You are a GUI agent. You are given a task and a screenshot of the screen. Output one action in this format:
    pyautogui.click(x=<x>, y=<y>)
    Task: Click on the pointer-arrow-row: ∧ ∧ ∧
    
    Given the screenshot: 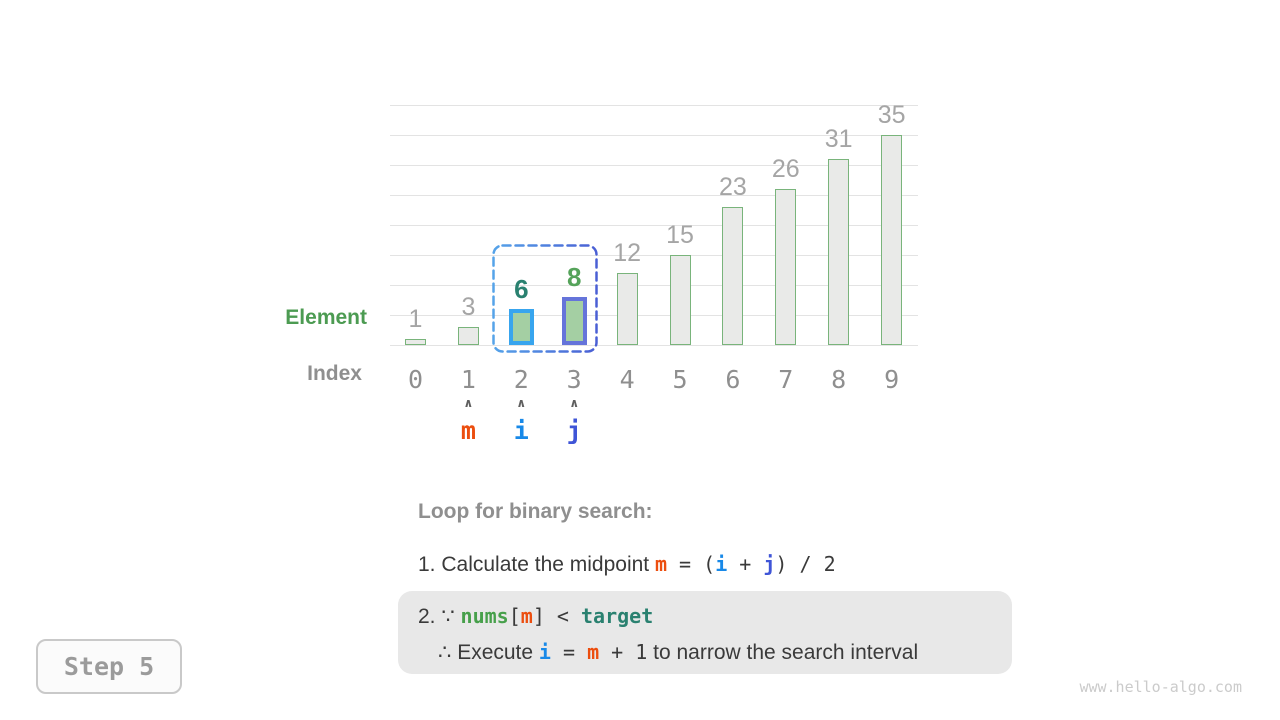 What is the action you would take?
    pyautogui.click(x=654, y=404)
    